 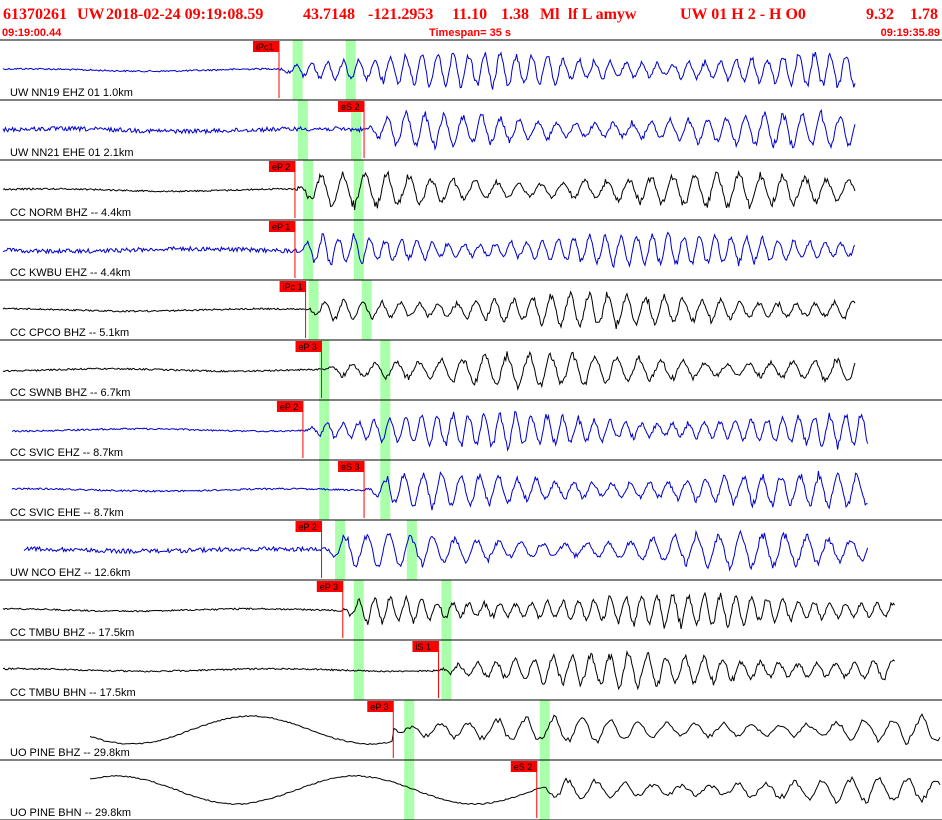 What do you see at coordinates (515, 14) in the screenshot?
I see `header-magnitude: 1.38` at bounding box center [515, 14].